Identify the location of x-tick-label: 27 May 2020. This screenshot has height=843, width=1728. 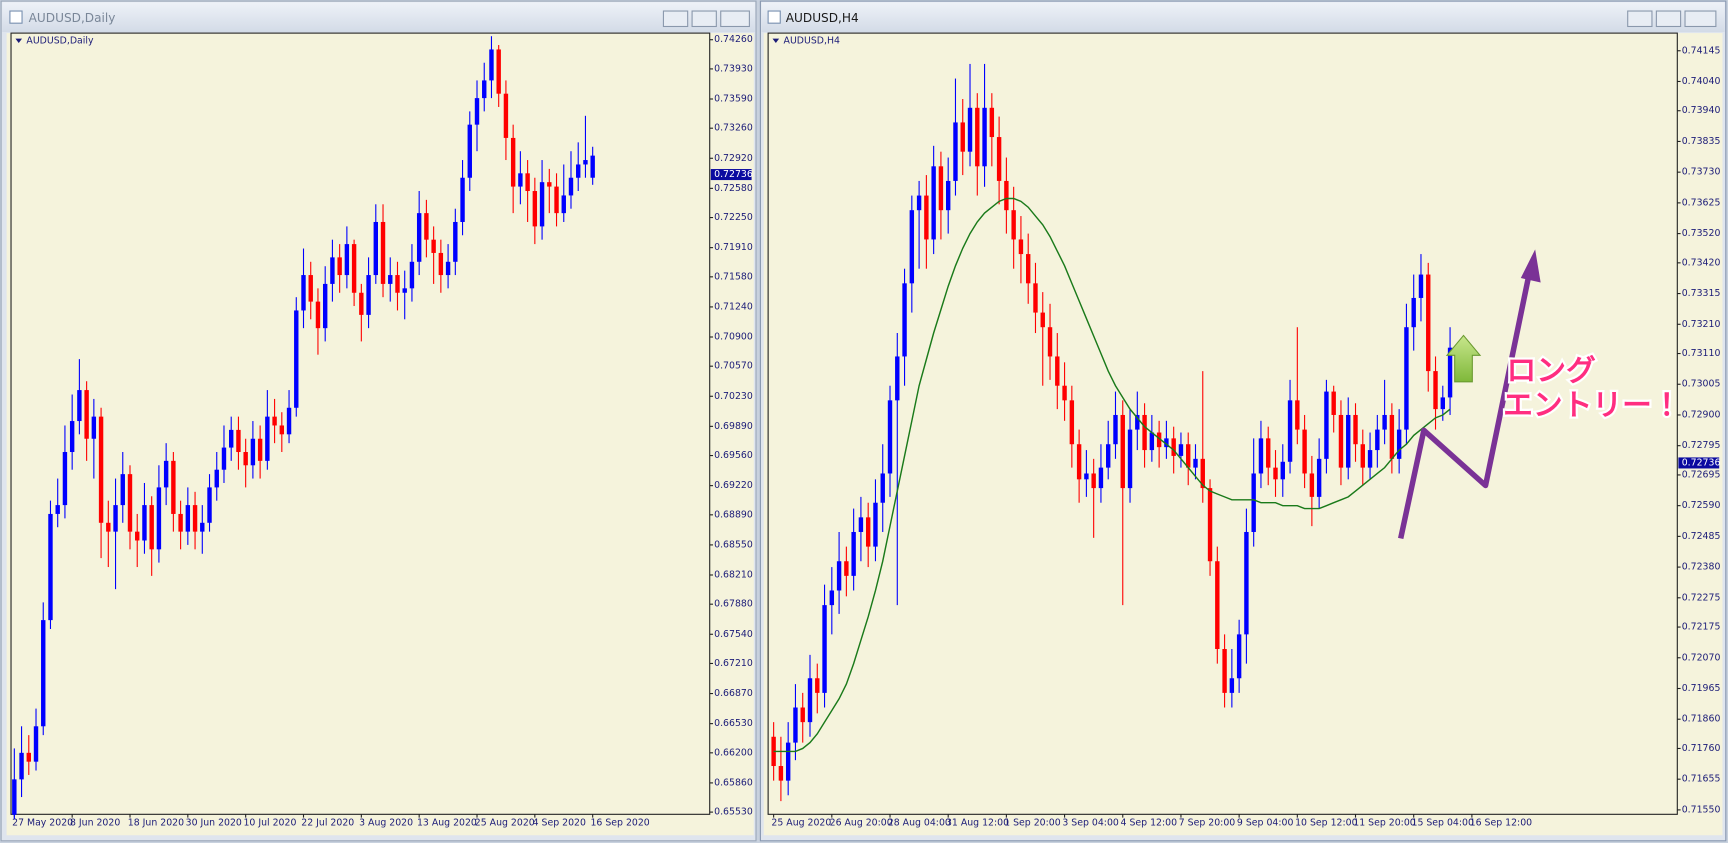
(42, 823).